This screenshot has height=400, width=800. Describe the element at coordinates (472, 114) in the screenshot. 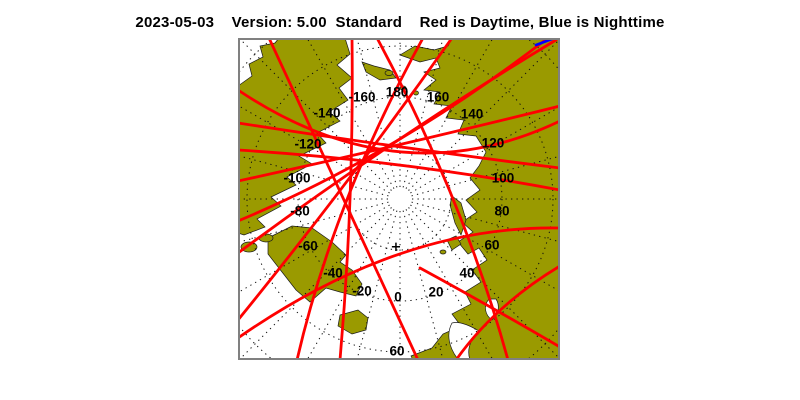

I see `longitude-label: 140` at that location.